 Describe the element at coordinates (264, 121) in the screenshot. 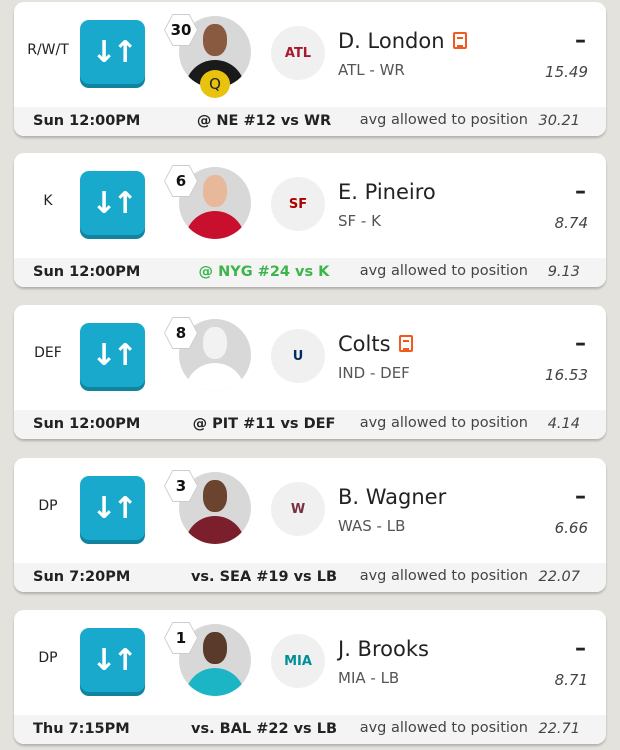

I see `matchup: @ NE #12 vs WR` at that location.